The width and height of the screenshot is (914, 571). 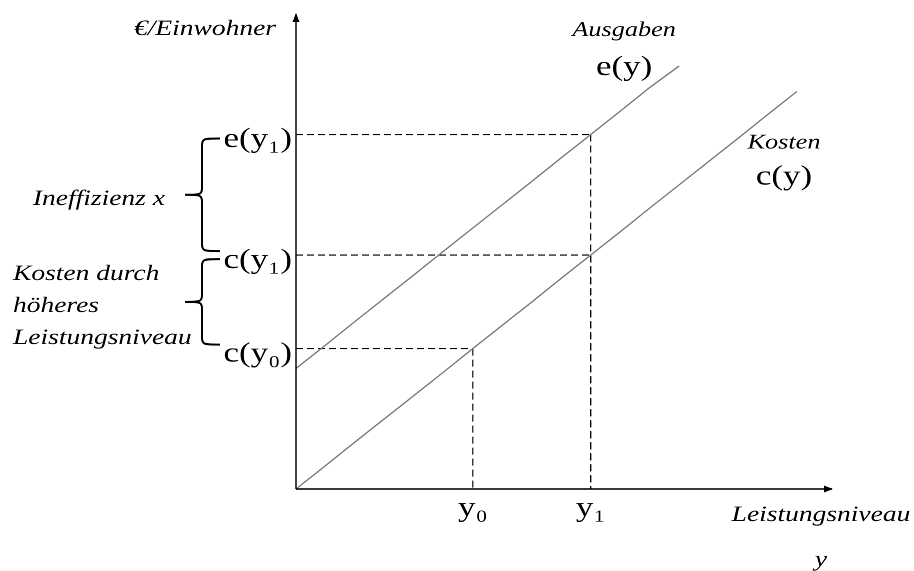 What do you see at coordinates (591, 506) in the screenshot?
I see `x-tick-label: y₁` at bounding box center [591, 506].